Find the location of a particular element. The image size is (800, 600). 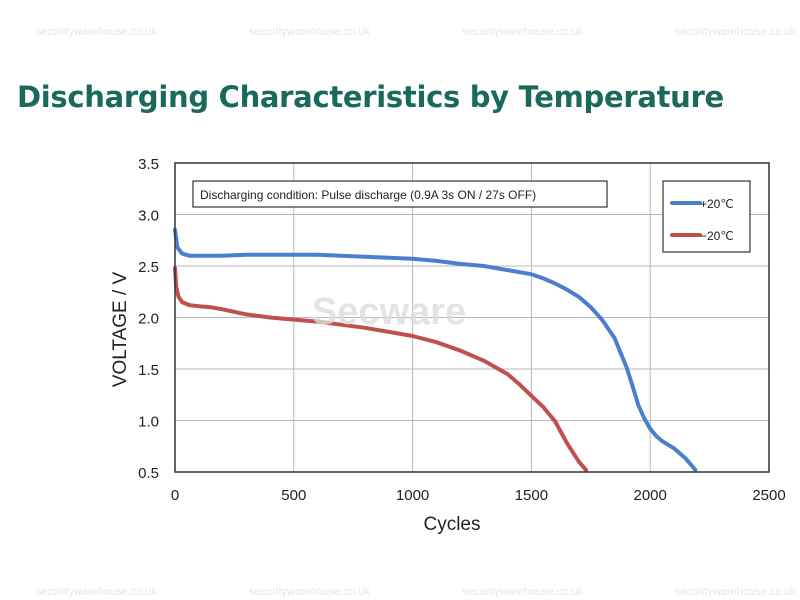

y-tick-label: 1.0 is located at coordinates (148, 422).